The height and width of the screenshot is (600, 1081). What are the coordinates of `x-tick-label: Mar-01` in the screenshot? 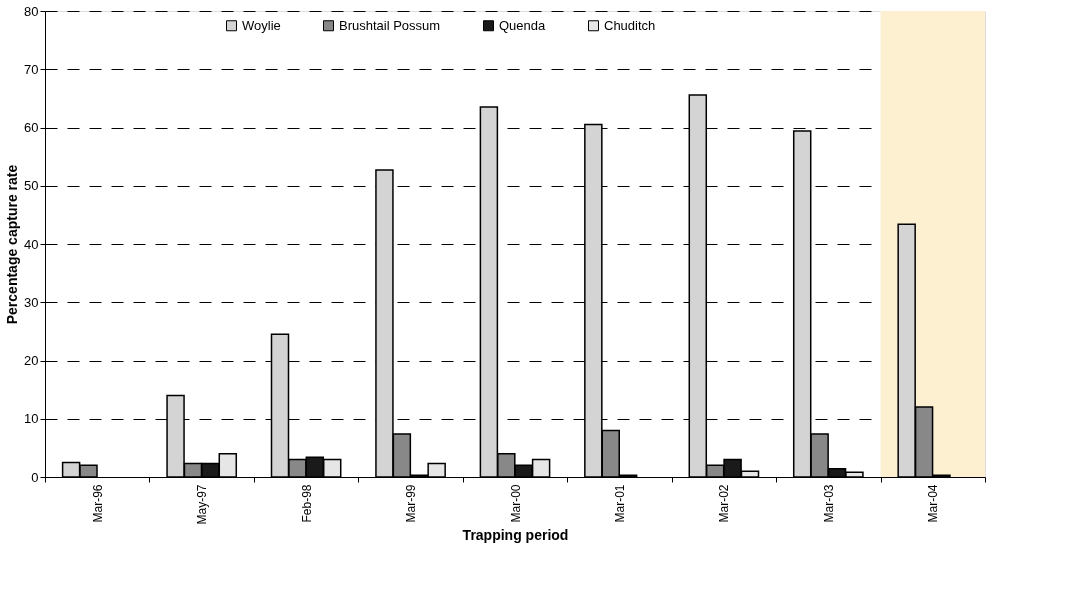 It's located at (619, 503).